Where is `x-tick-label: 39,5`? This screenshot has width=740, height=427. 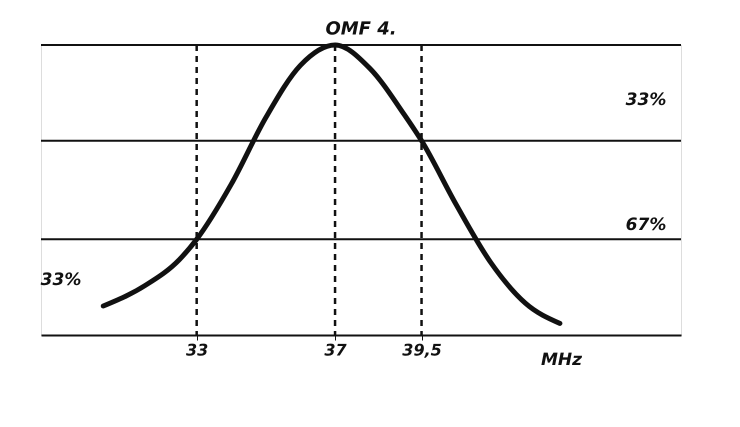 x-tick-label: 39,5 is located at coordinates (422, 350).